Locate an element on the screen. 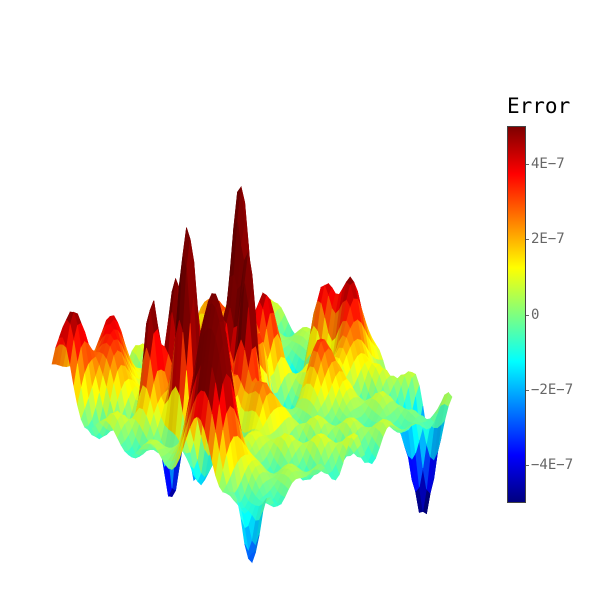 This screenshot has height=600, width=600. colorbar-tick-label: 2E−7 is located at coordinates (548, 239).